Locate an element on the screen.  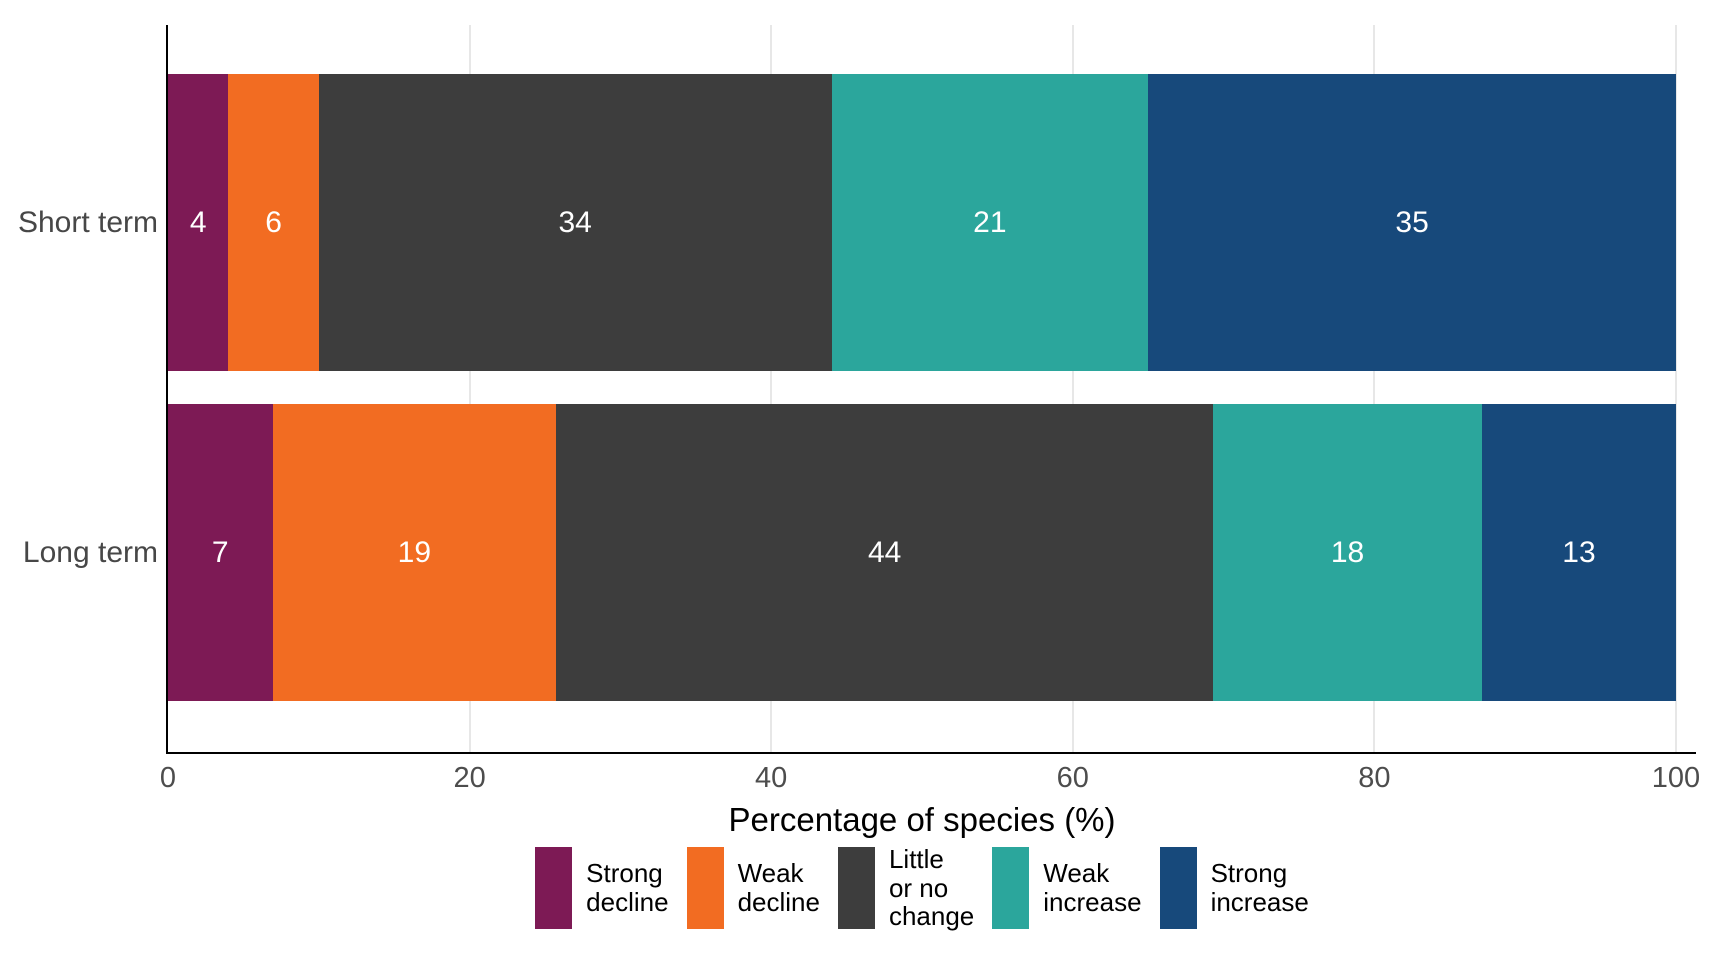
bar-segment-long-term-weak-decline: 19 is located at coordinates (414, 552).